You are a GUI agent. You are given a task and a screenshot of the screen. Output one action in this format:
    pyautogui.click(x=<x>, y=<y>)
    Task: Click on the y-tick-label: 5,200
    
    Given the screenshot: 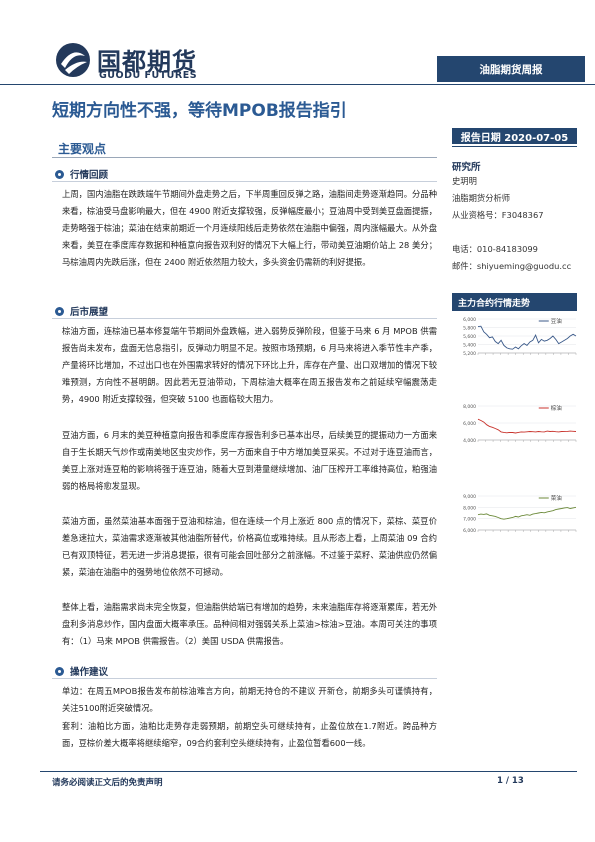 What is the action you would take?
    pyautogui.click(x=469, y=354)
    